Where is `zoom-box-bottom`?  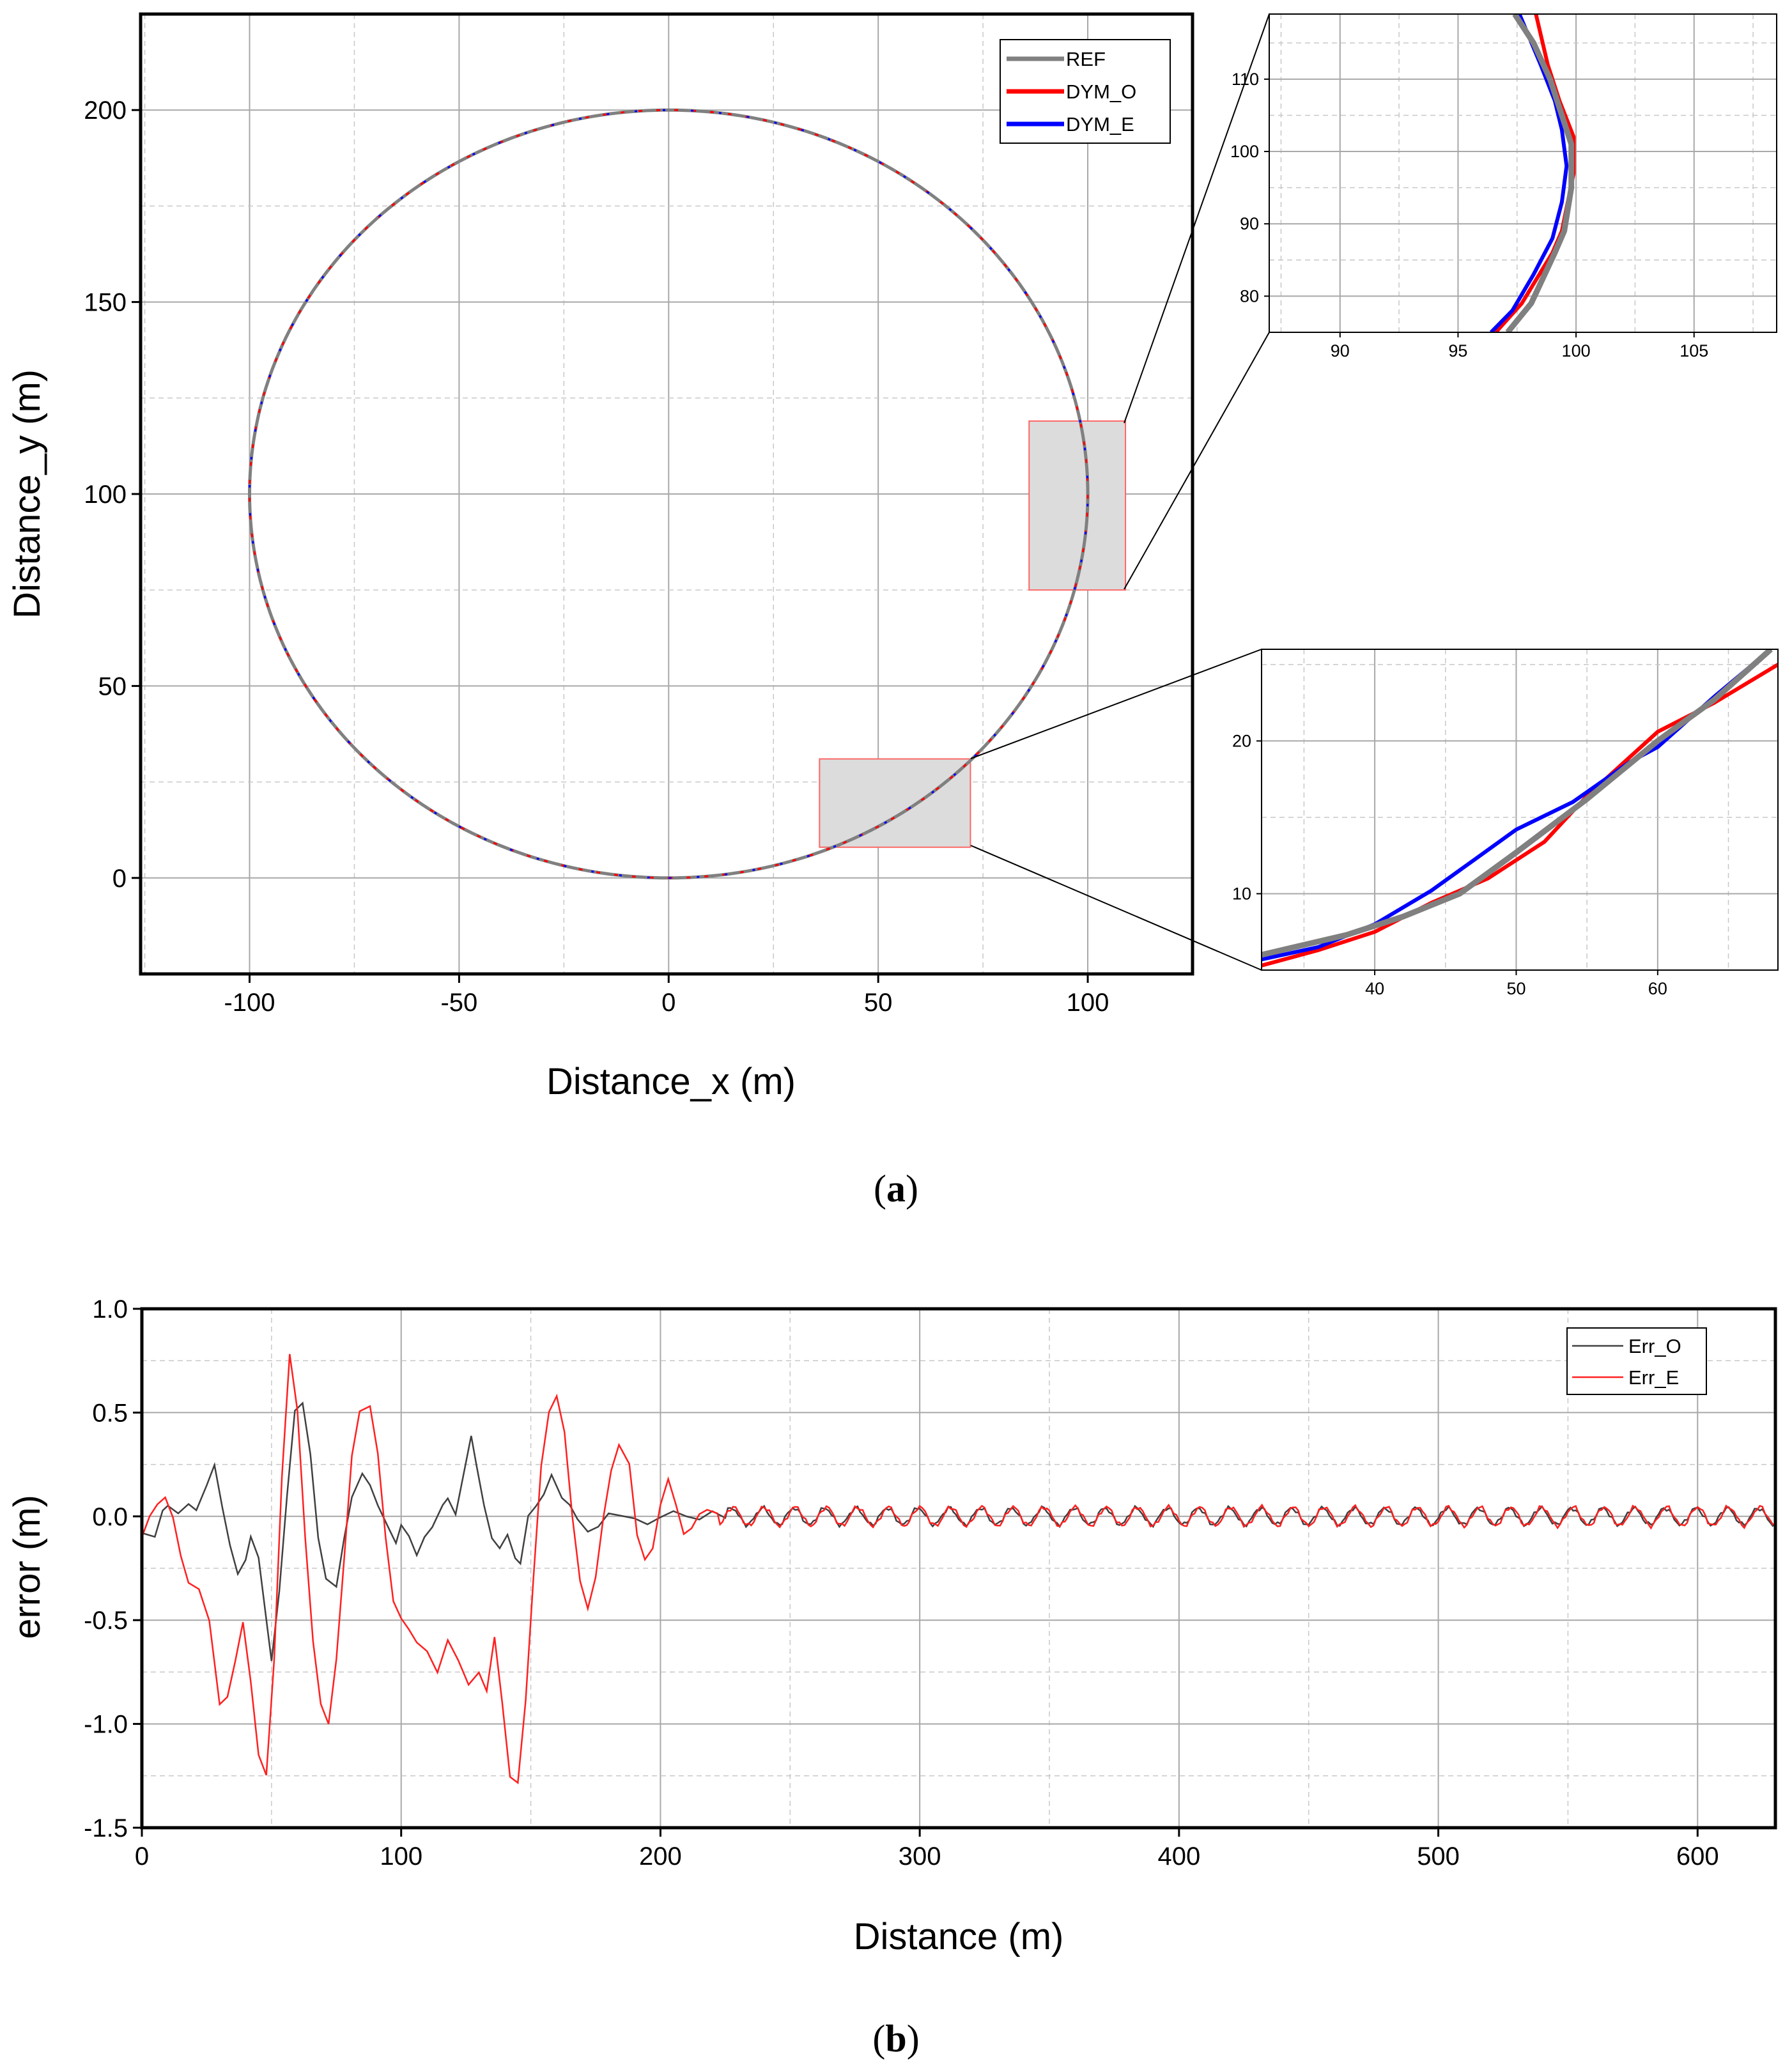 zoom-box-bottom is located at coordinates (895, 803).